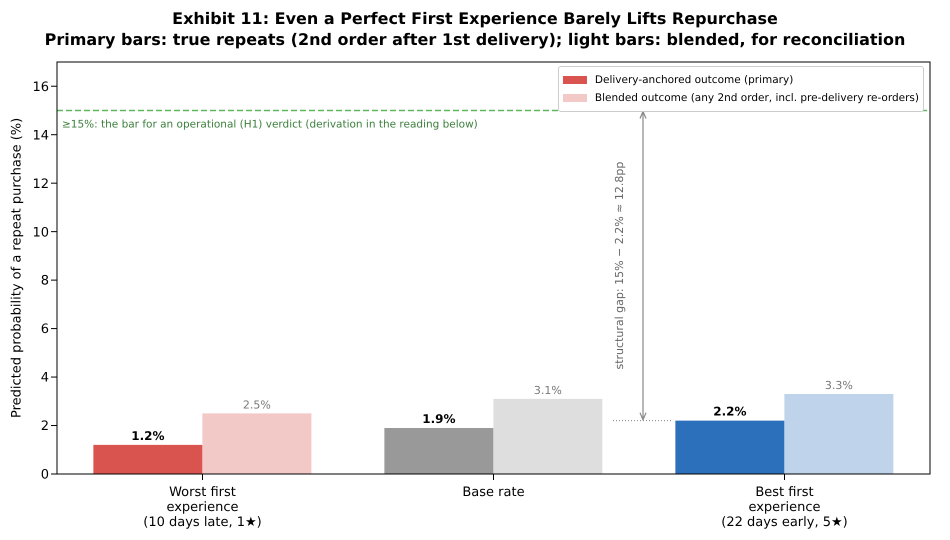 Image resolution: width=950 pixels, height=540 pixels. I want to click on y-tick-label: 12, so click(40, 184).